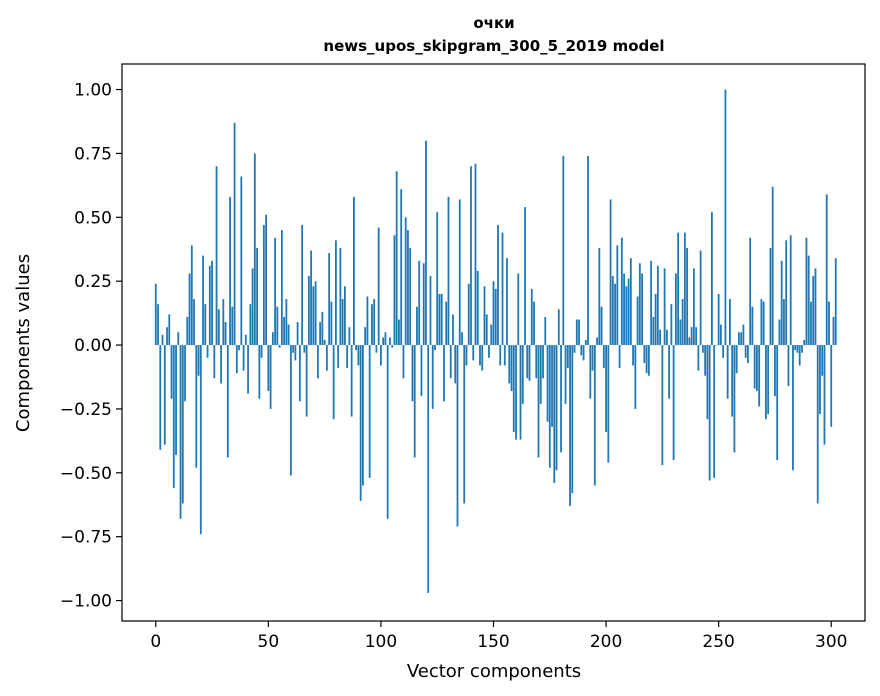 The width and height of the screenshot is (880, 696). Describe the element at coordinates (606, 642) in the screenshot. I see `x-tick-label: 200` at that location.